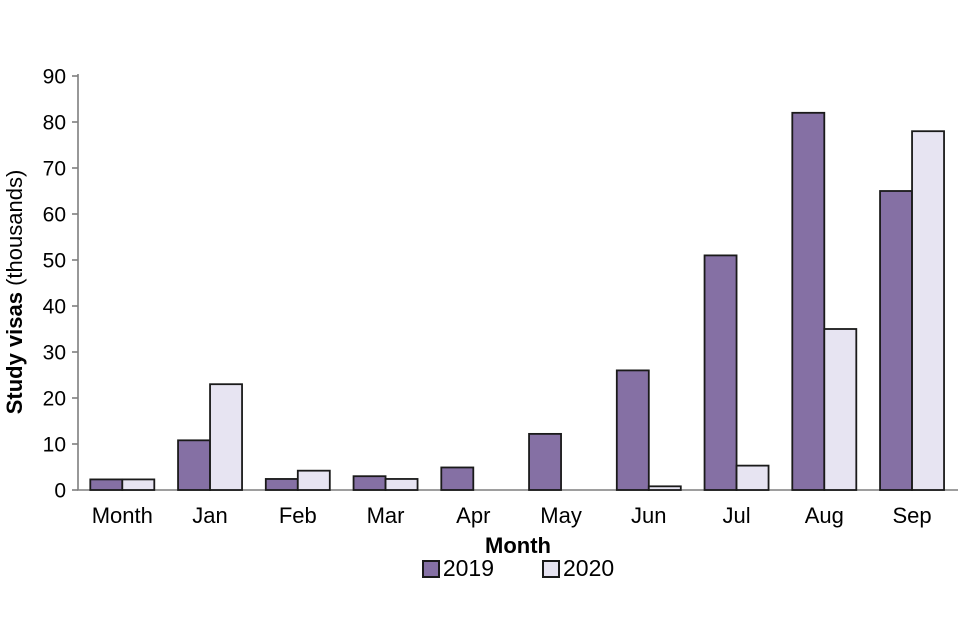  I want to click on bar-2019-jul, so click(720, 372).